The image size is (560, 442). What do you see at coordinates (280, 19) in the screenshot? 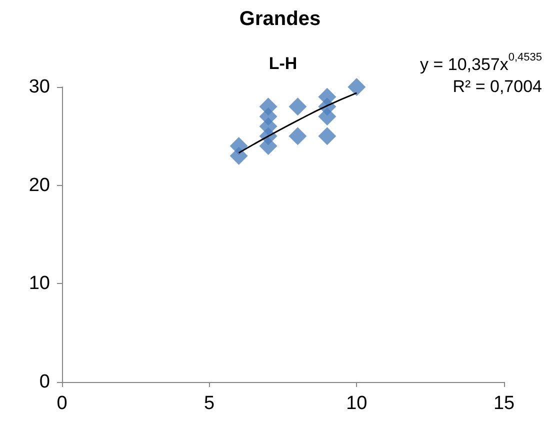
I see `chart-title: Grandes` at bounding box center [280, 19].